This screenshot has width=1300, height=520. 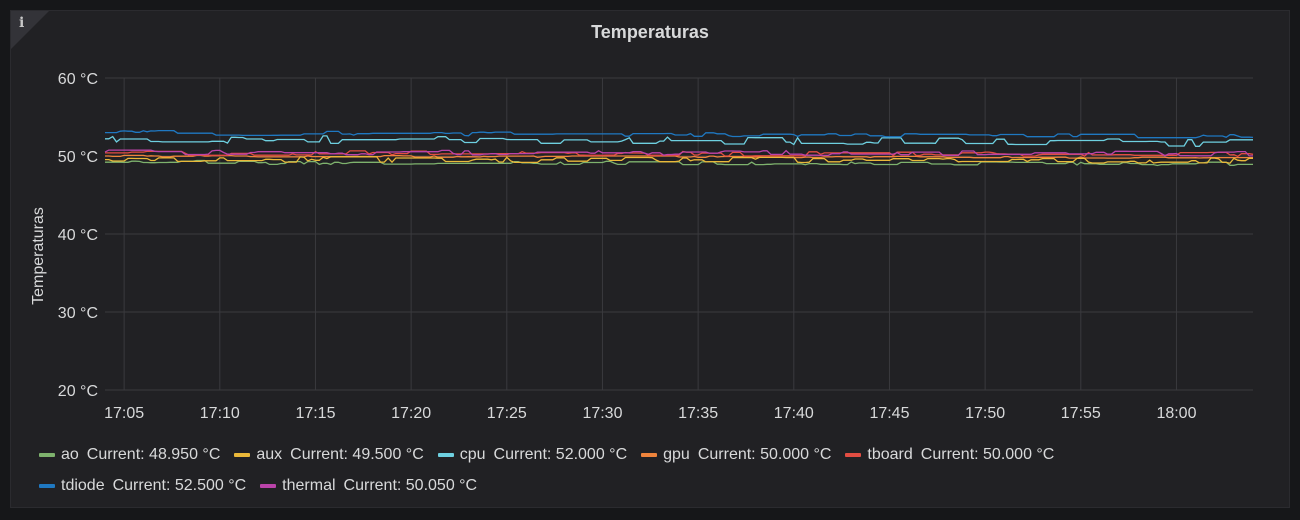 What do you see at coordinates (78, 313) in the screenshot?
I see `y-tick-label: 30 °C` at bounding box center [78, 313].